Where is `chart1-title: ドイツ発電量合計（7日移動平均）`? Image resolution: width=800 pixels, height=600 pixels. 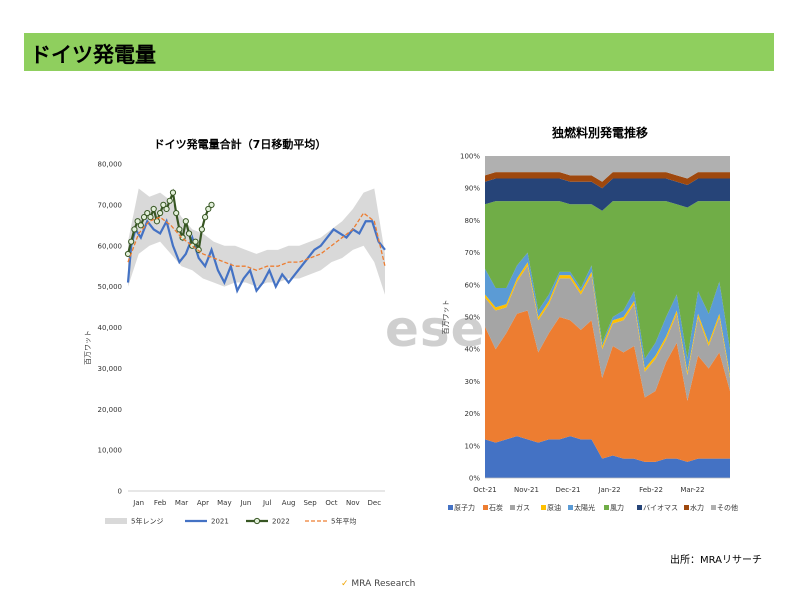
chart1-title: ドイツ発電量合計（7日移動平均） is located at coordinates (240, 144).